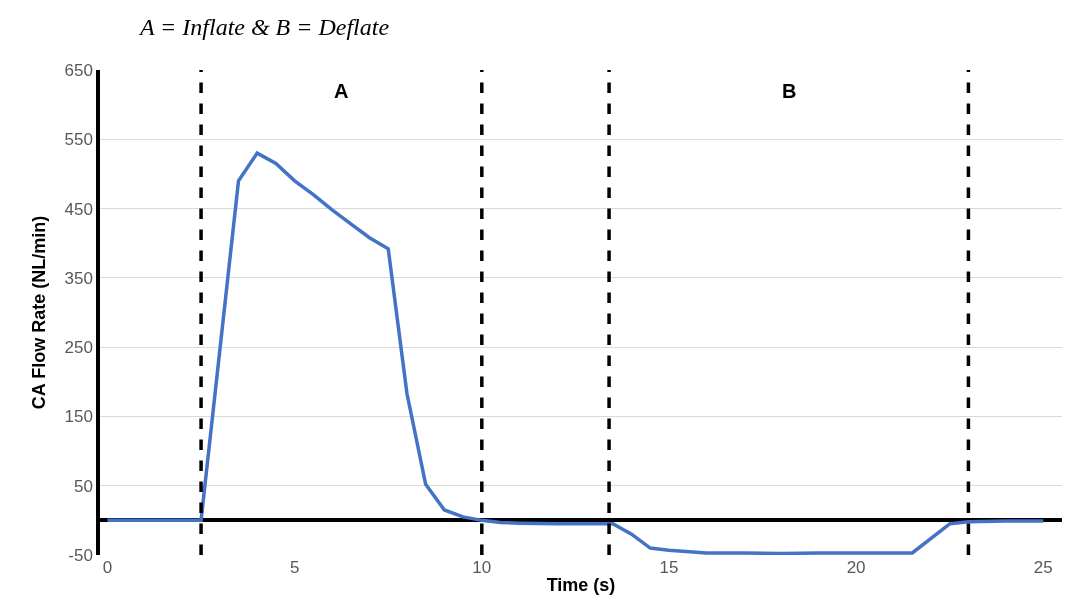 The image size is (1076, 604). Describe the element at coordinates (78, 278) in the screenshot. I see `y-tick-label: 350` at that location.